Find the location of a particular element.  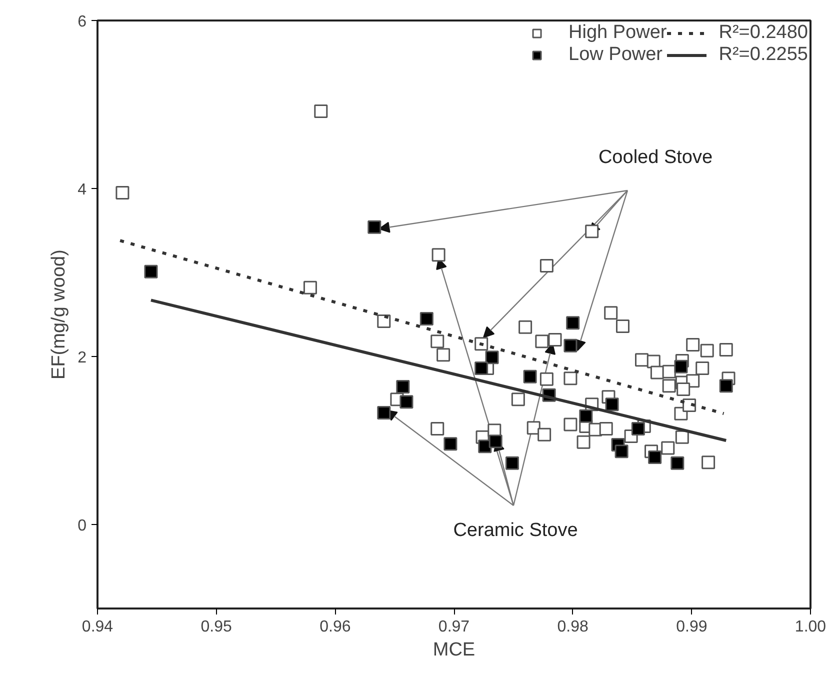

x-axis-title: MCE is located at coordinates (454, 650).